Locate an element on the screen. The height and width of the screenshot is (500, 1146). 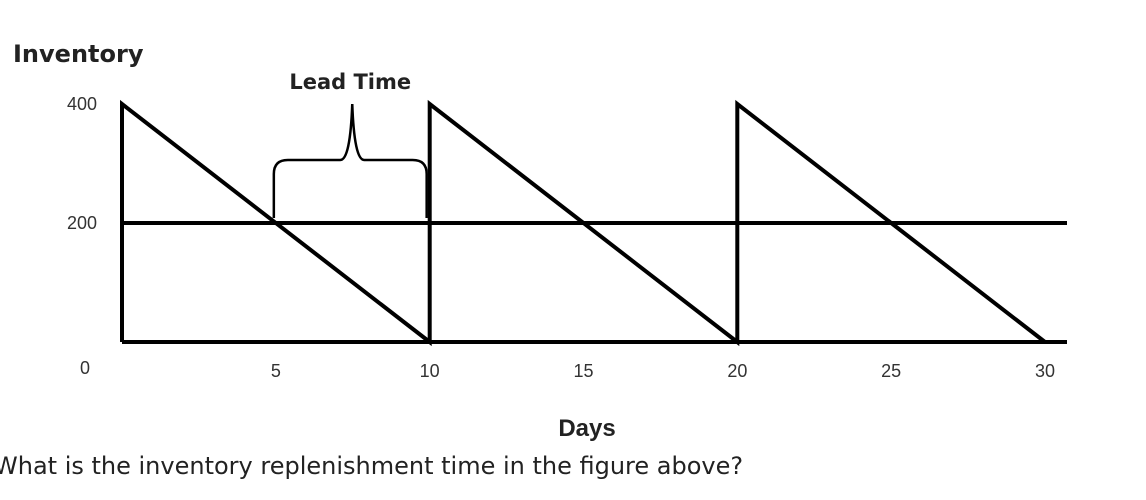
y-tick-label: 0 is located at coordinates (85, 368).